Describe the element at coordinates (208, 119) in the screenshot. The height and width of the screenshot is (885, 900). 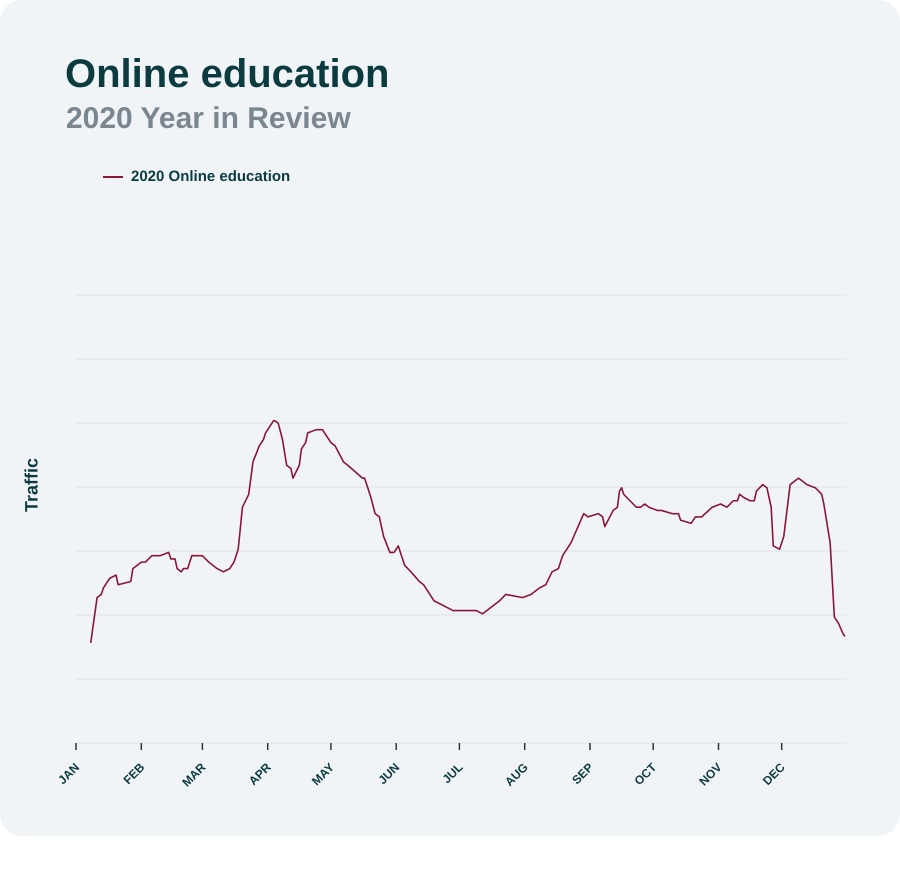
I see `chart-subtitle: 2020 Year in Review` at that location.